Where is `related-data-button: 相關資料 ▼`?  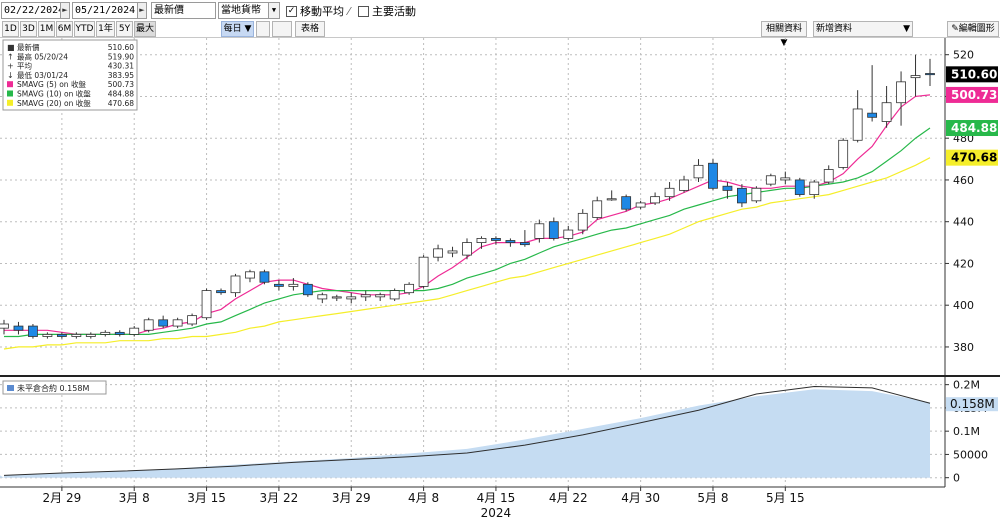 related-data-button: 相關資料 ▼ is located at coordinates (784, 29).